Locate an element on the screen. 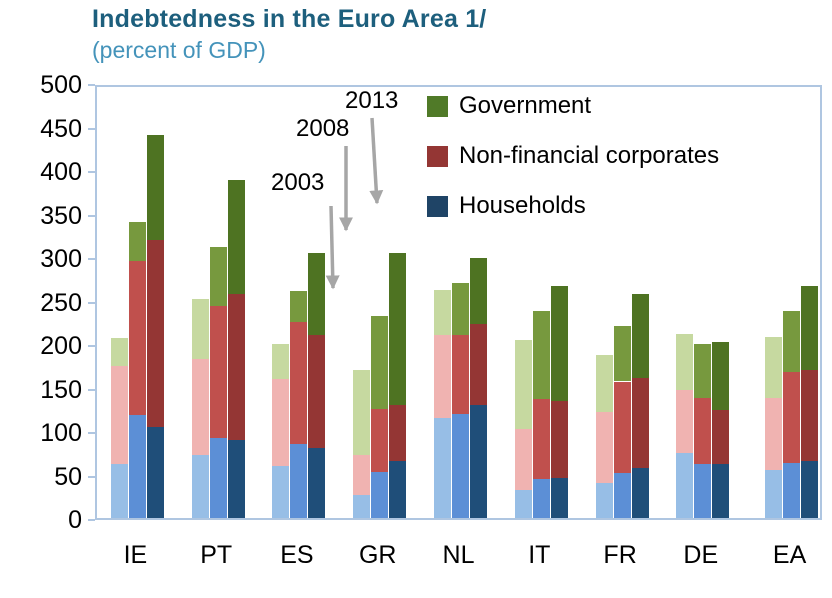 The width and height of the screenshot is (832, 598). bar-segment-IT-2013-non-financial-corporates is located at coordinates (559, 439).